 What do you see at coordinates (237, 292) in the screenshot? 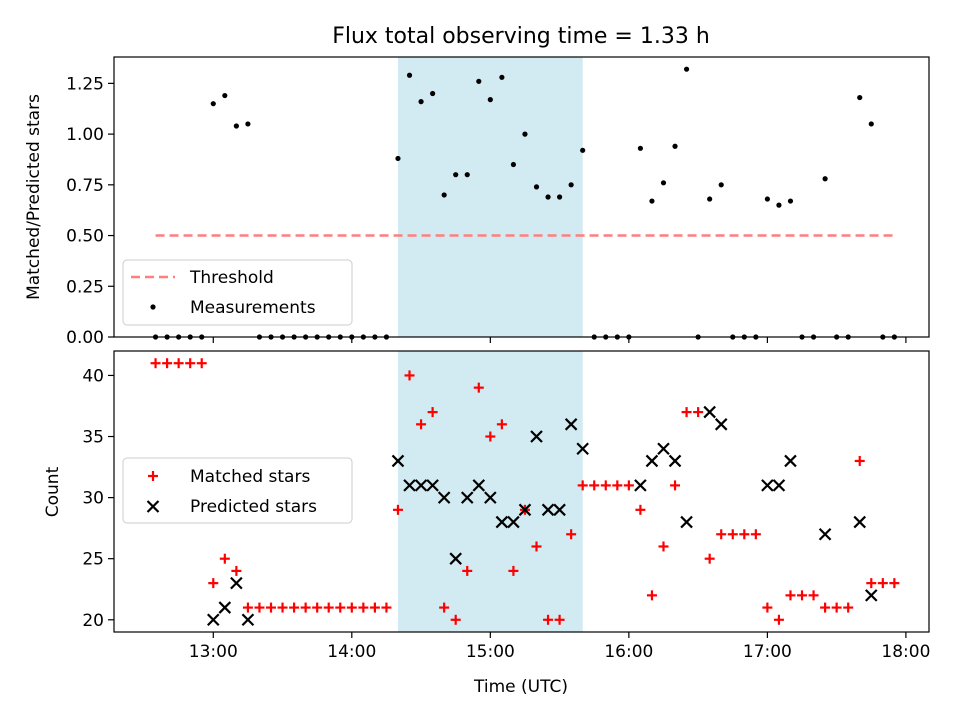
I see `top-legend-box` at bounding box center [237, 292].